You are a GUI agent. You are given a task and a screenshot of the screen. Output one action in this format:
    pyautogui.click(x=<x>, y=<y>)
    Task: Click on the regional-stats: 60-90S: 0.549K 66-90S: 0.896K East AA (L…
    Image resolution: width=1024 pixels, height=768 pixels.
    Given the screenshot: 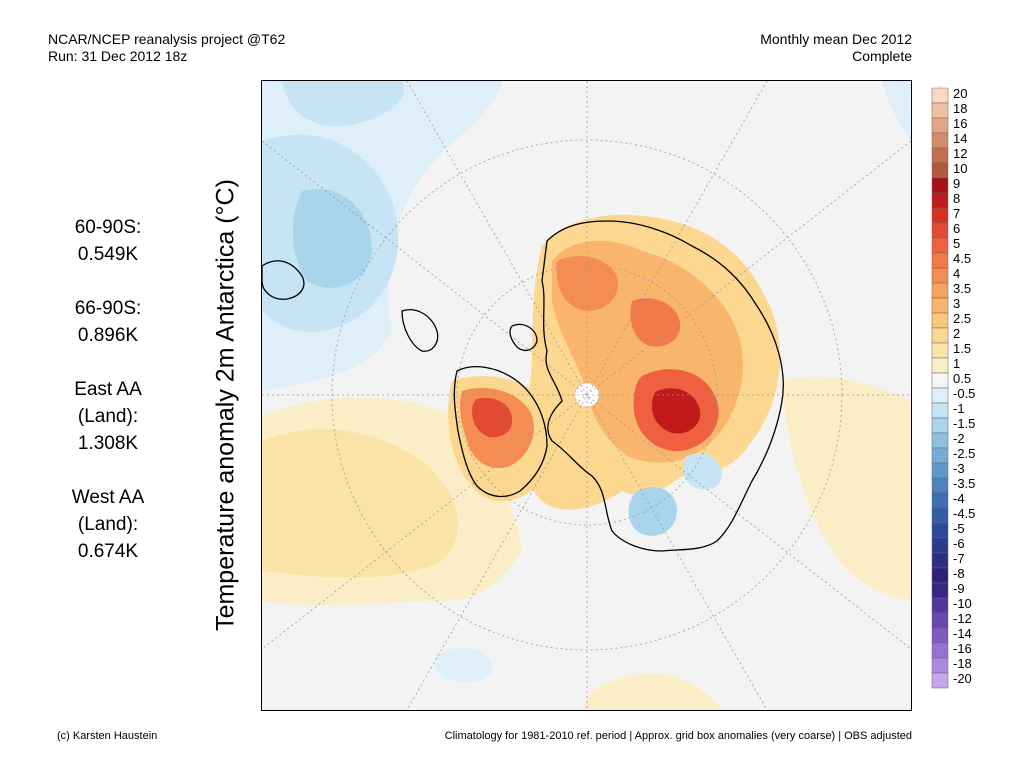 What is the action you would take?
    pyautogui.click(x=108, y=403)
    